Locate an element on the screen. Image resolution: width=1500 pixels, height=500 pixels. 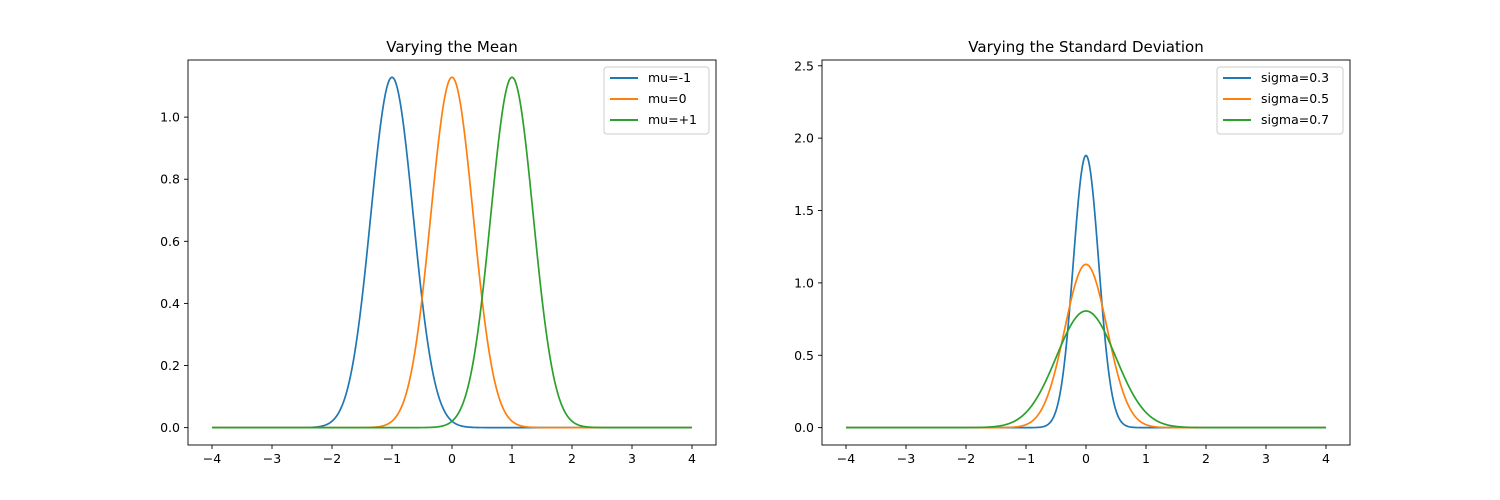
legend-label: sigma=0.3 is located at coordinates (1295, 77).